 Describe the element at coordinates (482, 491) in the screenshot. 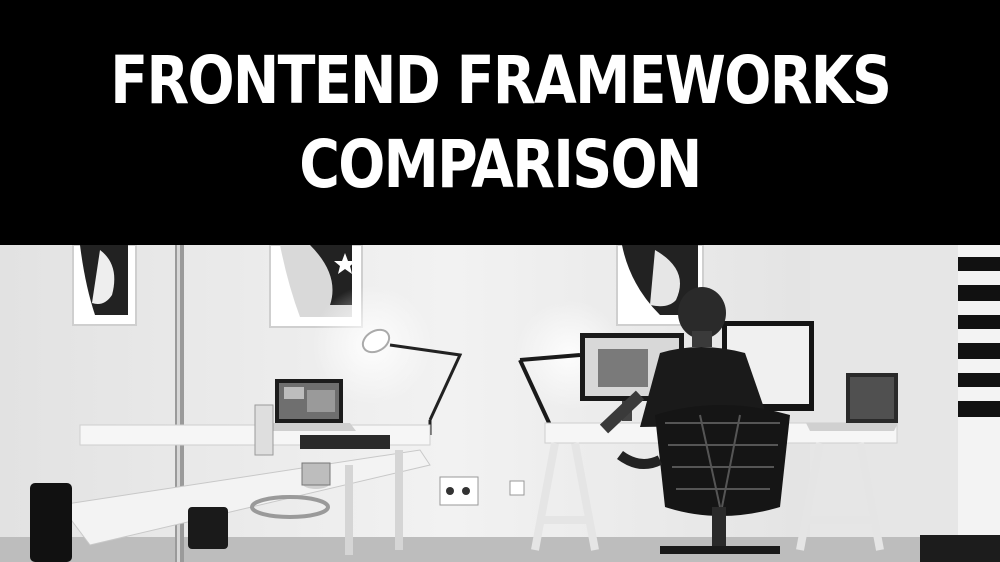

I see `wall-outlet` at that location.